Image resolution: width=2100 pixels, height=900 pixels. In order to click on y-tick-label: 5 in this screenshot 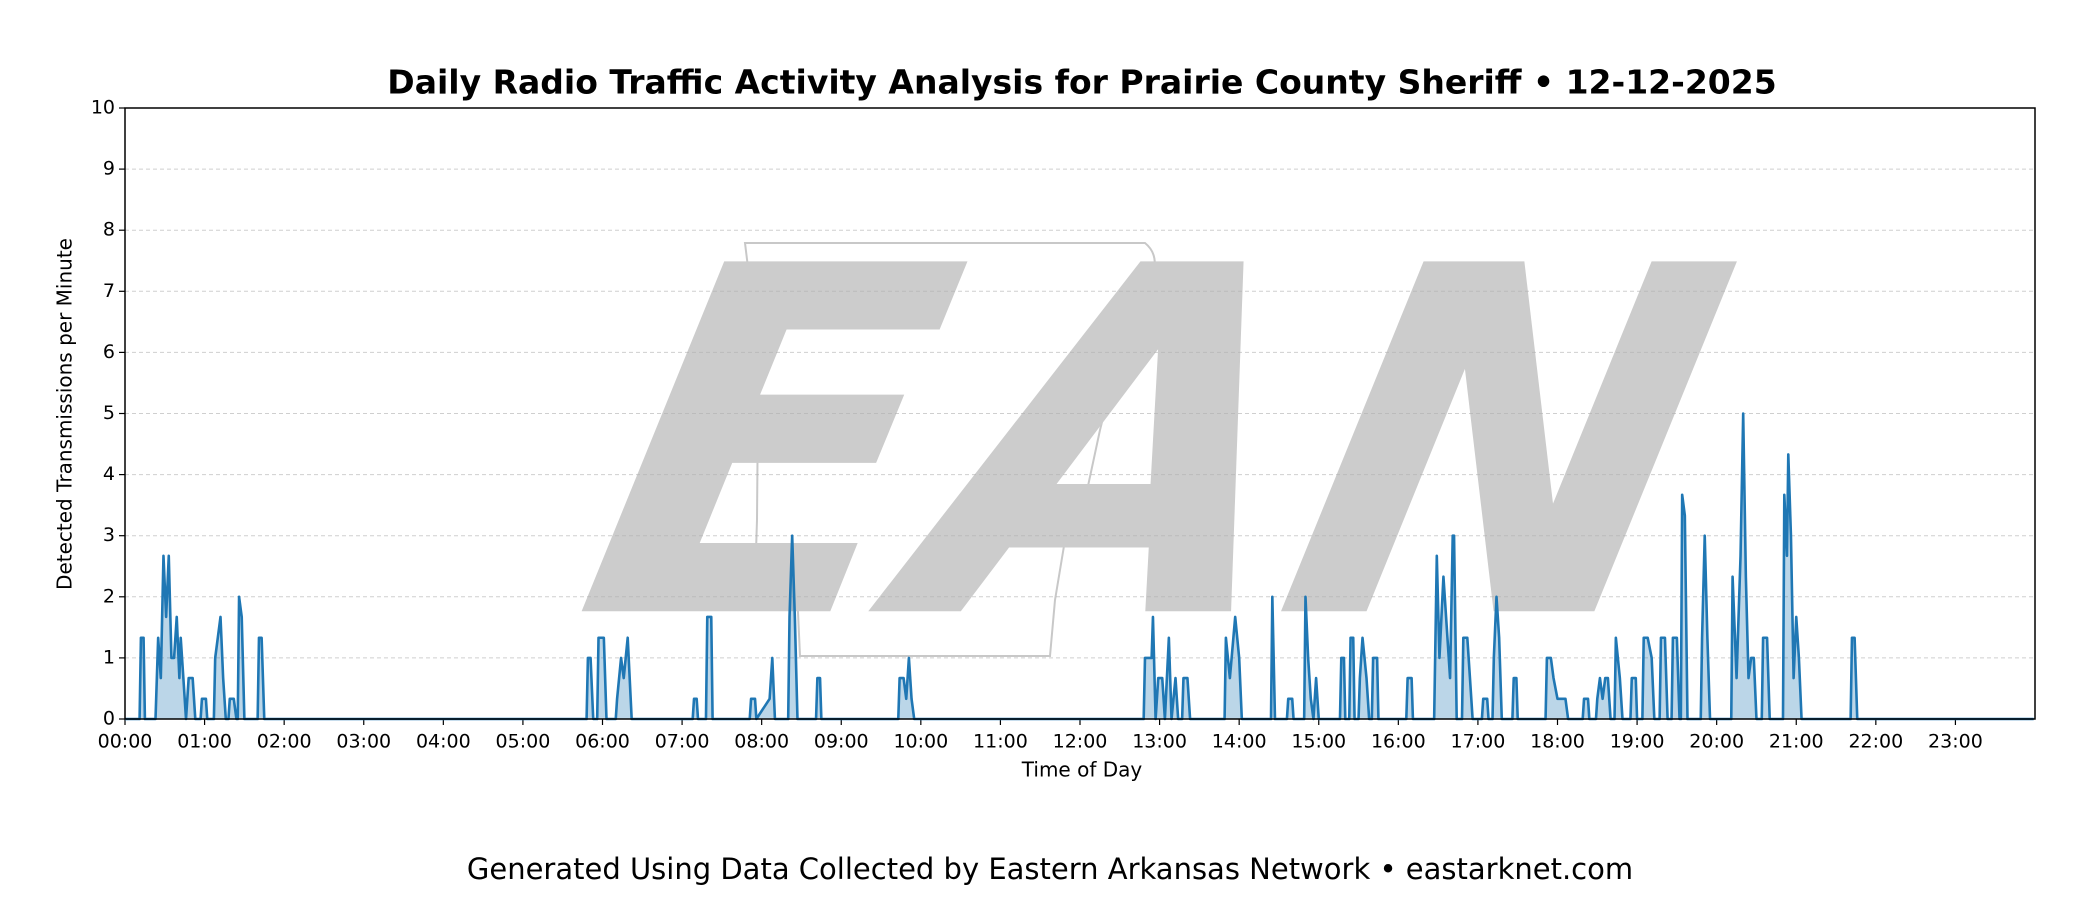, I will do `click(109, 413)`.